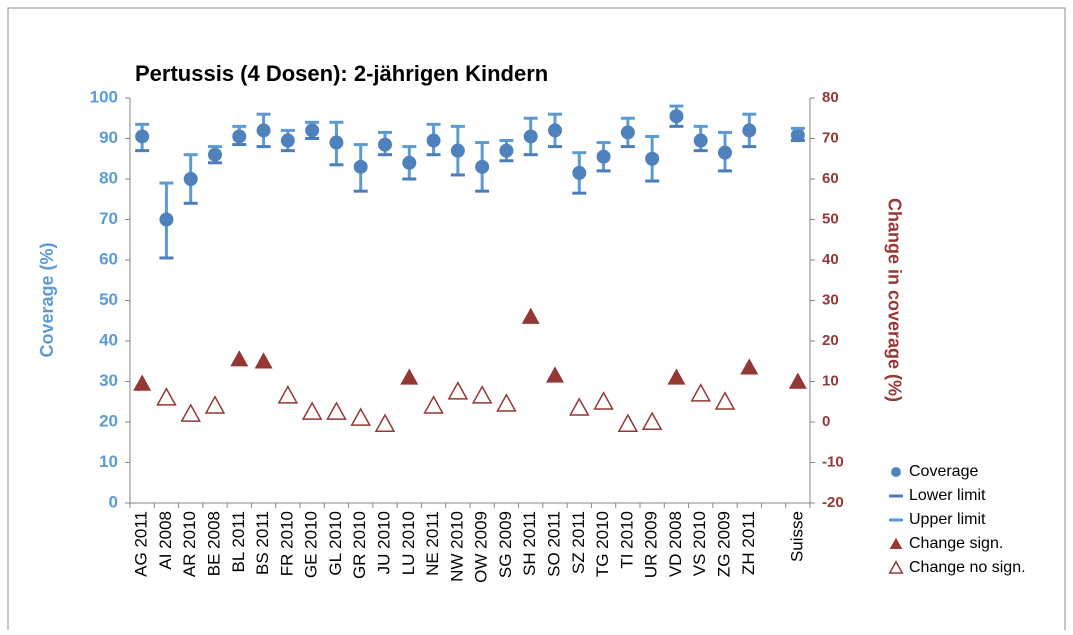 This screenshot has width=1073, height=635. What do you see at coordinates (108, 258) in the screenshot?
I see `y-tick-label: 60` at bounding box center [108, 258].